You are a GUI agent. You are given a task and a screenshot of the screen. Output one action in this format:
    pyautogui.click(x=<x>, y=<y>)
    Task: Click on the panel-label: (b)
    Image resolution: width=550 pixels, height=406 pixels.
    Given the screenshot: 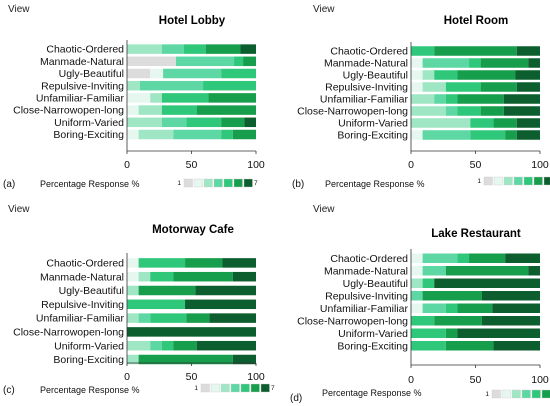 What is the action you would take?
    pyautogui.click(x=298, y=184)
    